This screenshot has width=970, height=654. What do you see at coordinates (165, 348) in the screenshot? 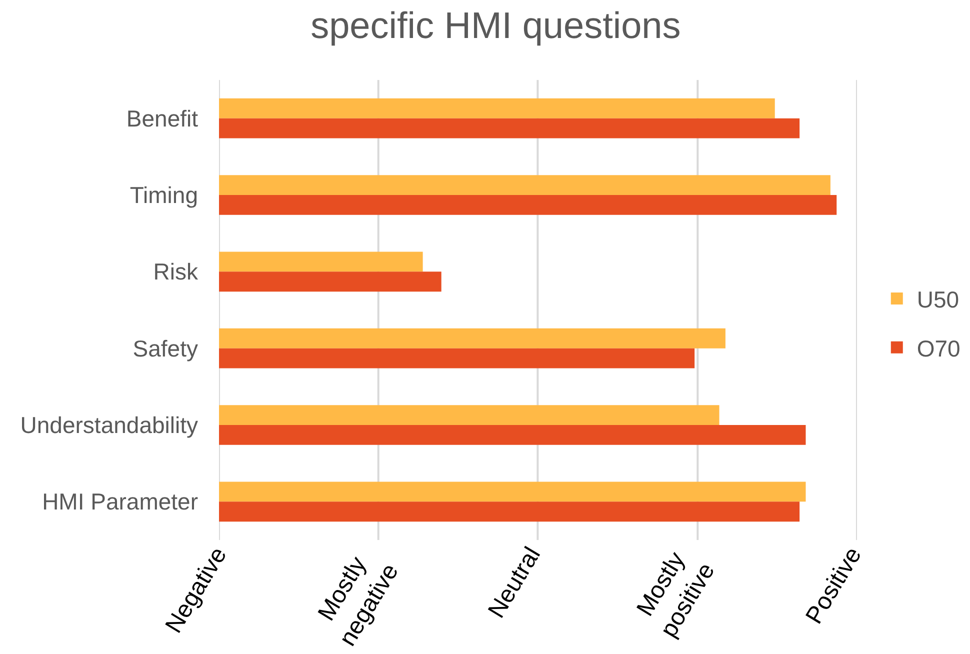
I see `y-tick-label: Safety` at bounding box center [165, 348].